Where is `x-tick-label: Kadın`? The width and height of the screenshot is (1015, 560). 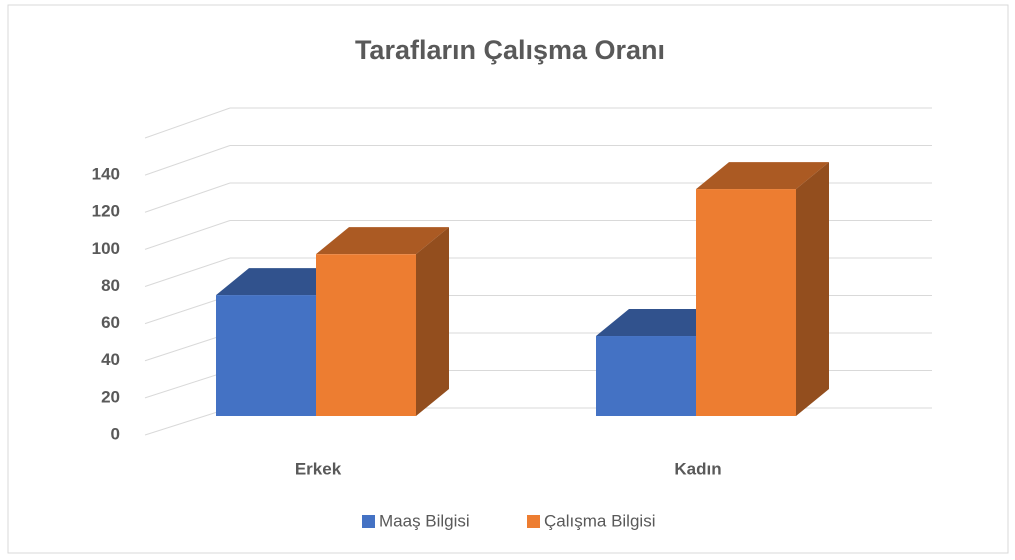 x-tick-label: Kadın is located at coordinates (697, 468).